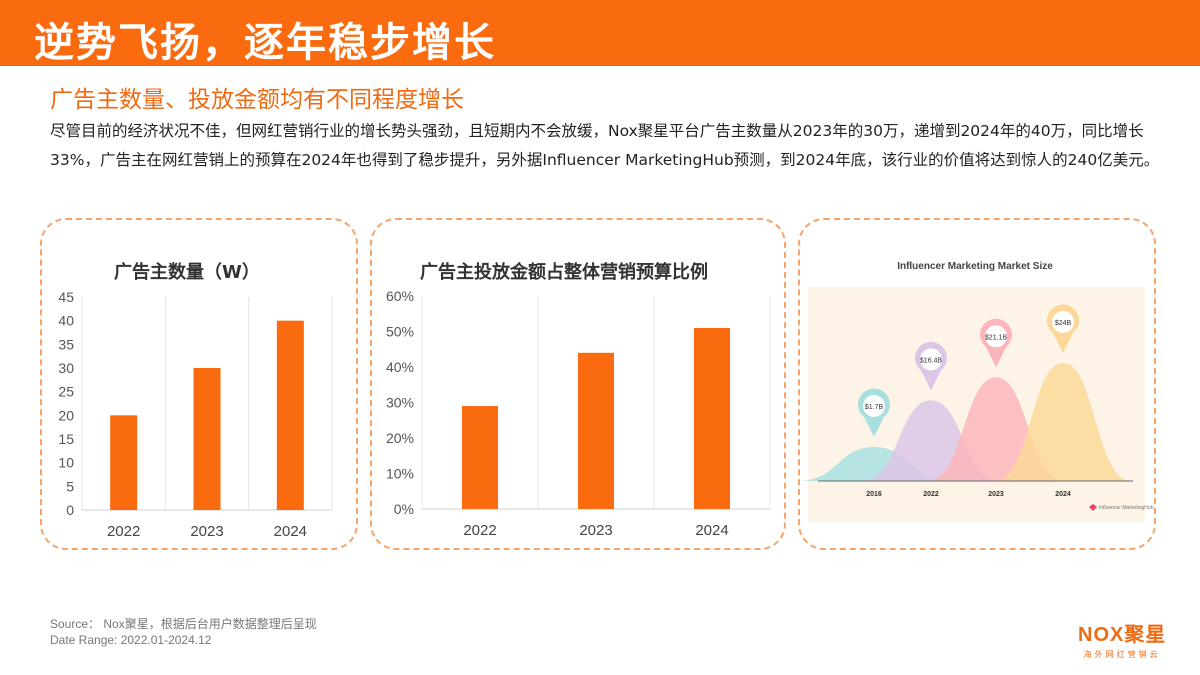  Describe the element at coordinates (1122, 654) in the screenshot. I see `logo-tagline: 海外网红营销云` at that location.